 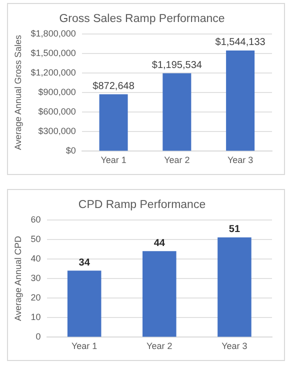 I want to click on y-tick-label: $1,800,000, so click(x=53, y=33).